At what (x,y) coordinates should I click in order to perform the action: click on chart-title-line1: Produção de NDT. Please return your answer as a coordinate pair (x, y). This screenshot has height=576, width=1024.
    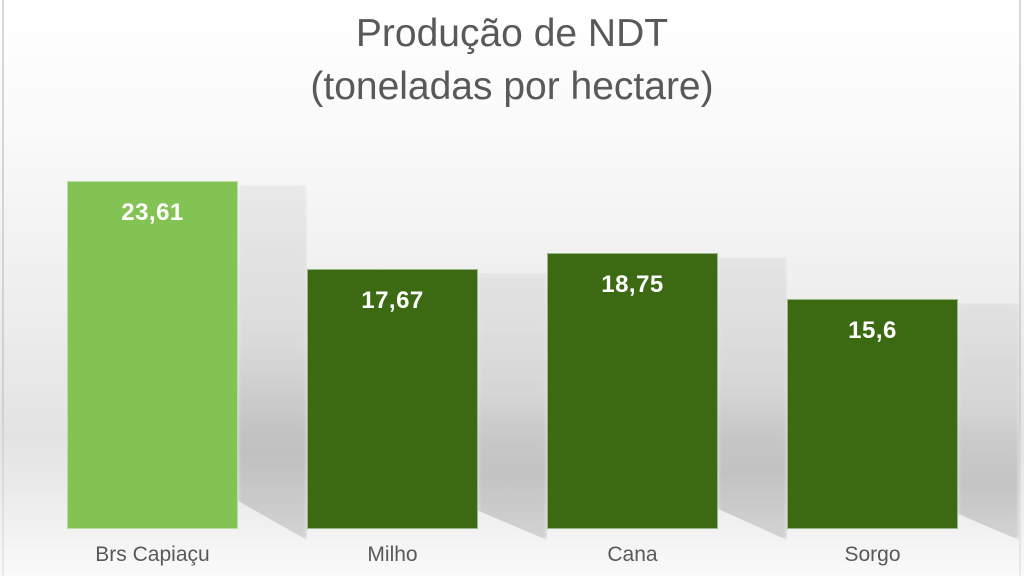
    Looking at the image, I should click on (512, 33).